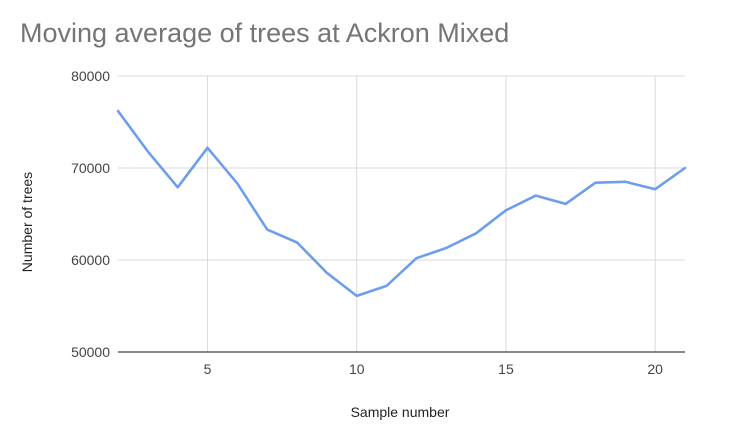 This screenshot has width=750, height=435. Describe the element at coordinates (506, 369) in the screenshot. I see `x-tick-label-15: 15` at that location.